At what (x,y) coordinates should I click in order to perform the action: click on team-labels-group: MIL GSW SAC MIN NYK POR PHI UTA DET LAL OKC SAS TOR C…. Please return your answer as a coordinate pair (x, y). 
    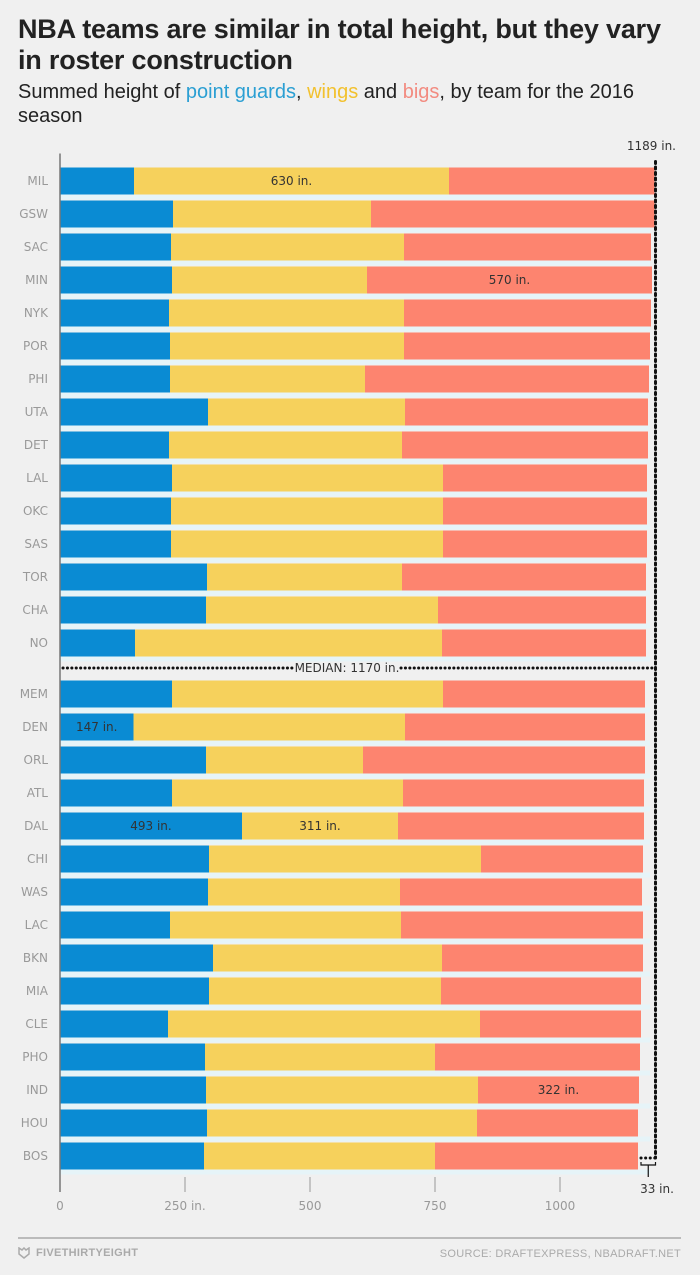
    Looking at the image, I should click on (34, 668).